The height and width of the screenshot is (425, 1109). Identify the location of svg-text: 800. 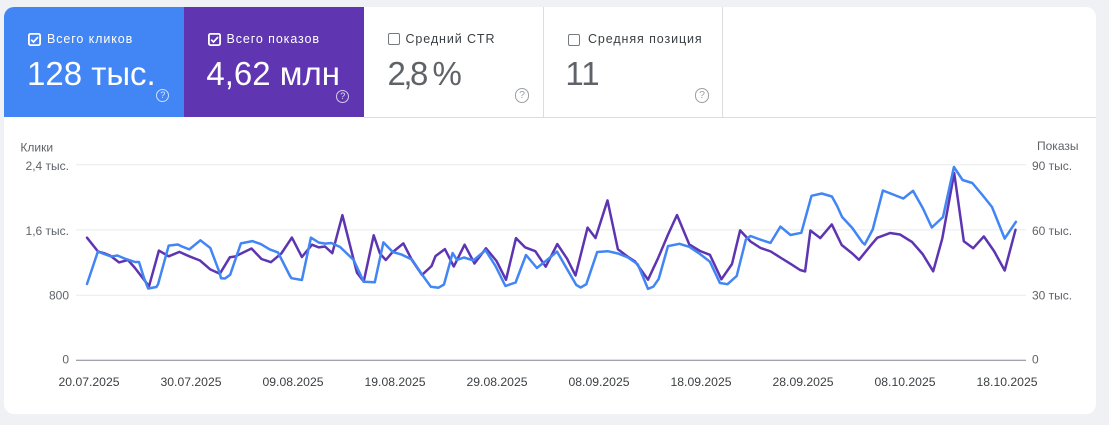
(59, 296).